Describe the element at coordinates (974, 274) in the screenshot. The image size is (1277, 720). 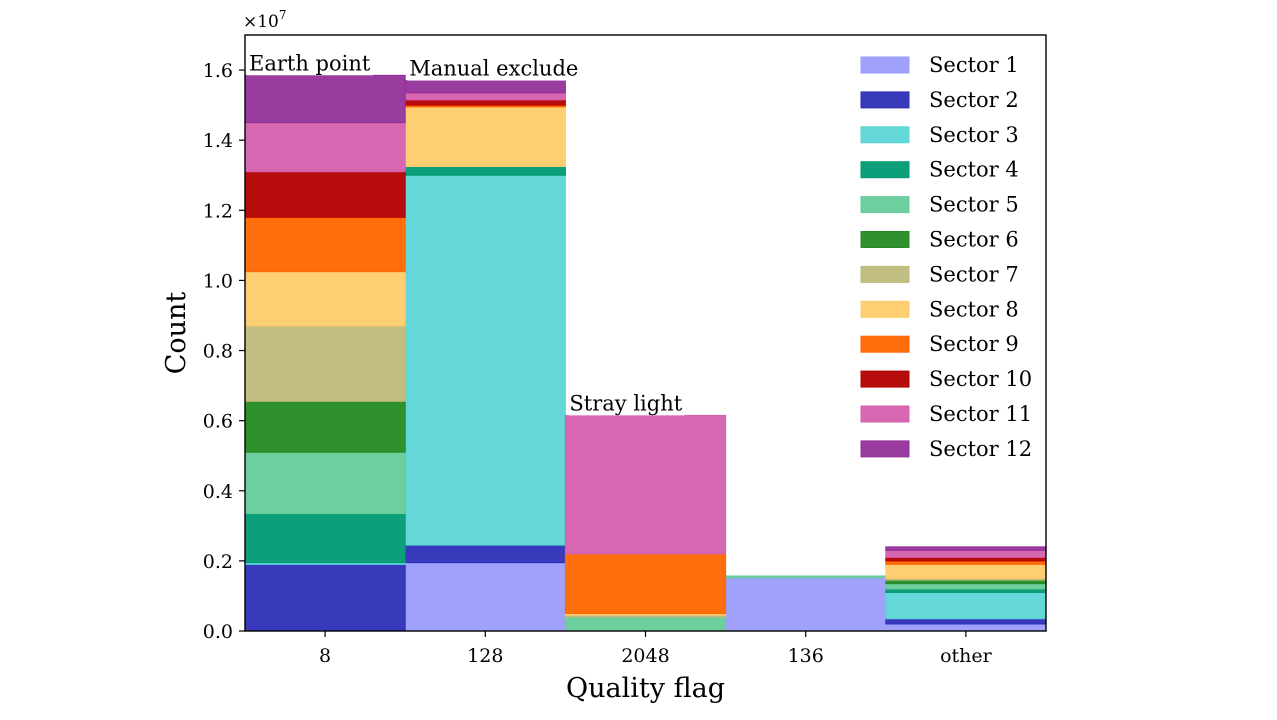
I see `legend-label-7: Sector 7` at that location.